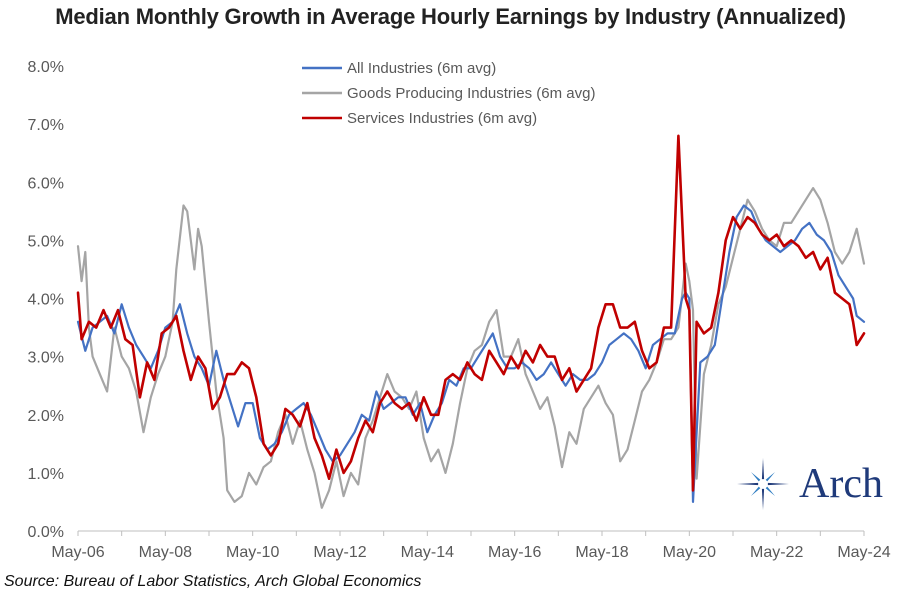 The height and width of the screenshot is (597, 901). What do you see at coordinates (421, 68) in the screenshot?
I see `legend-label: All Industries (6m avg)` at bounding box center [421, 68].